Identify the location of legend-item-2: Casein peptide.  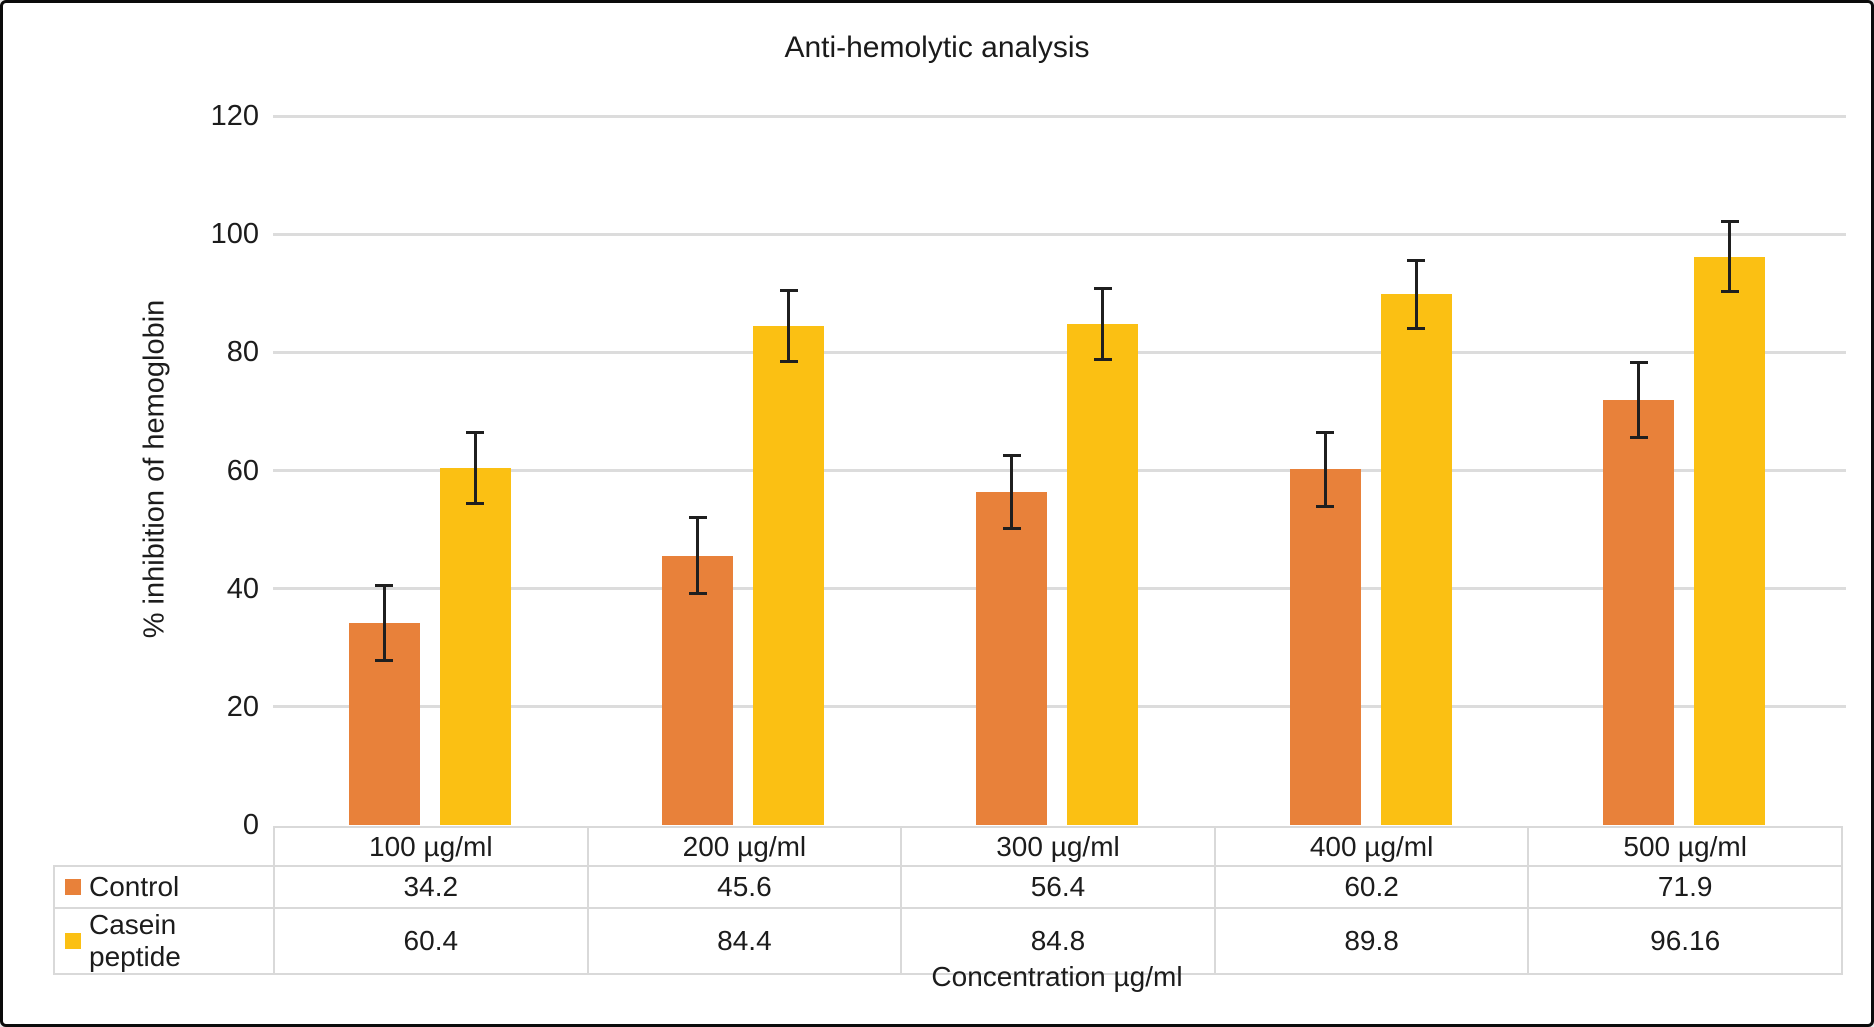
(164, 941).